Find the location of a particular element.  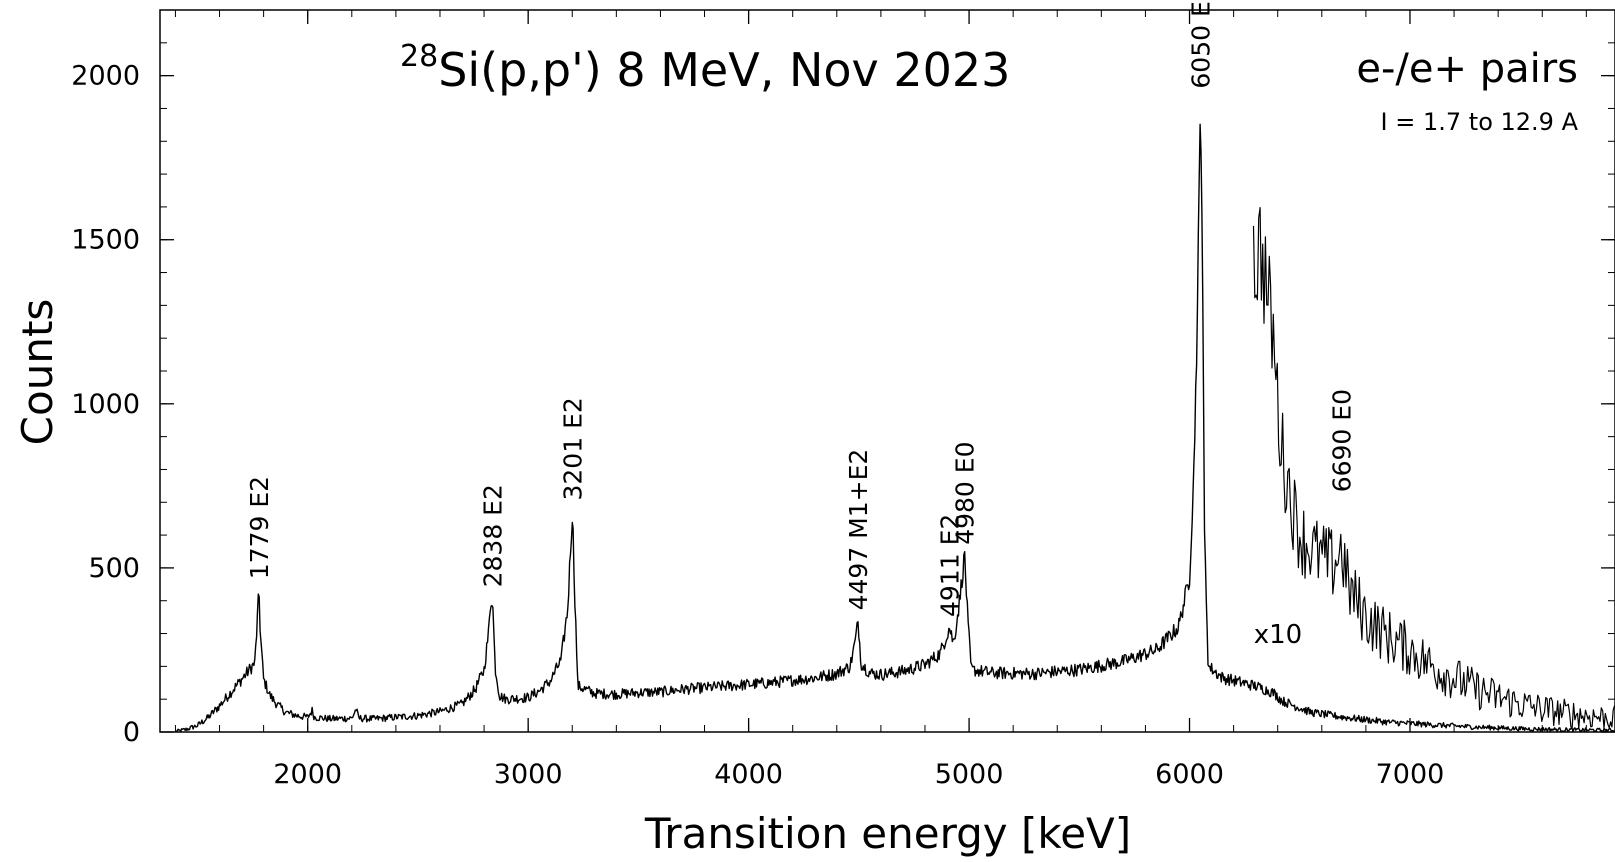

peak-label-text: 6050 E0 (16O) is located at coordinates (1200, 44).